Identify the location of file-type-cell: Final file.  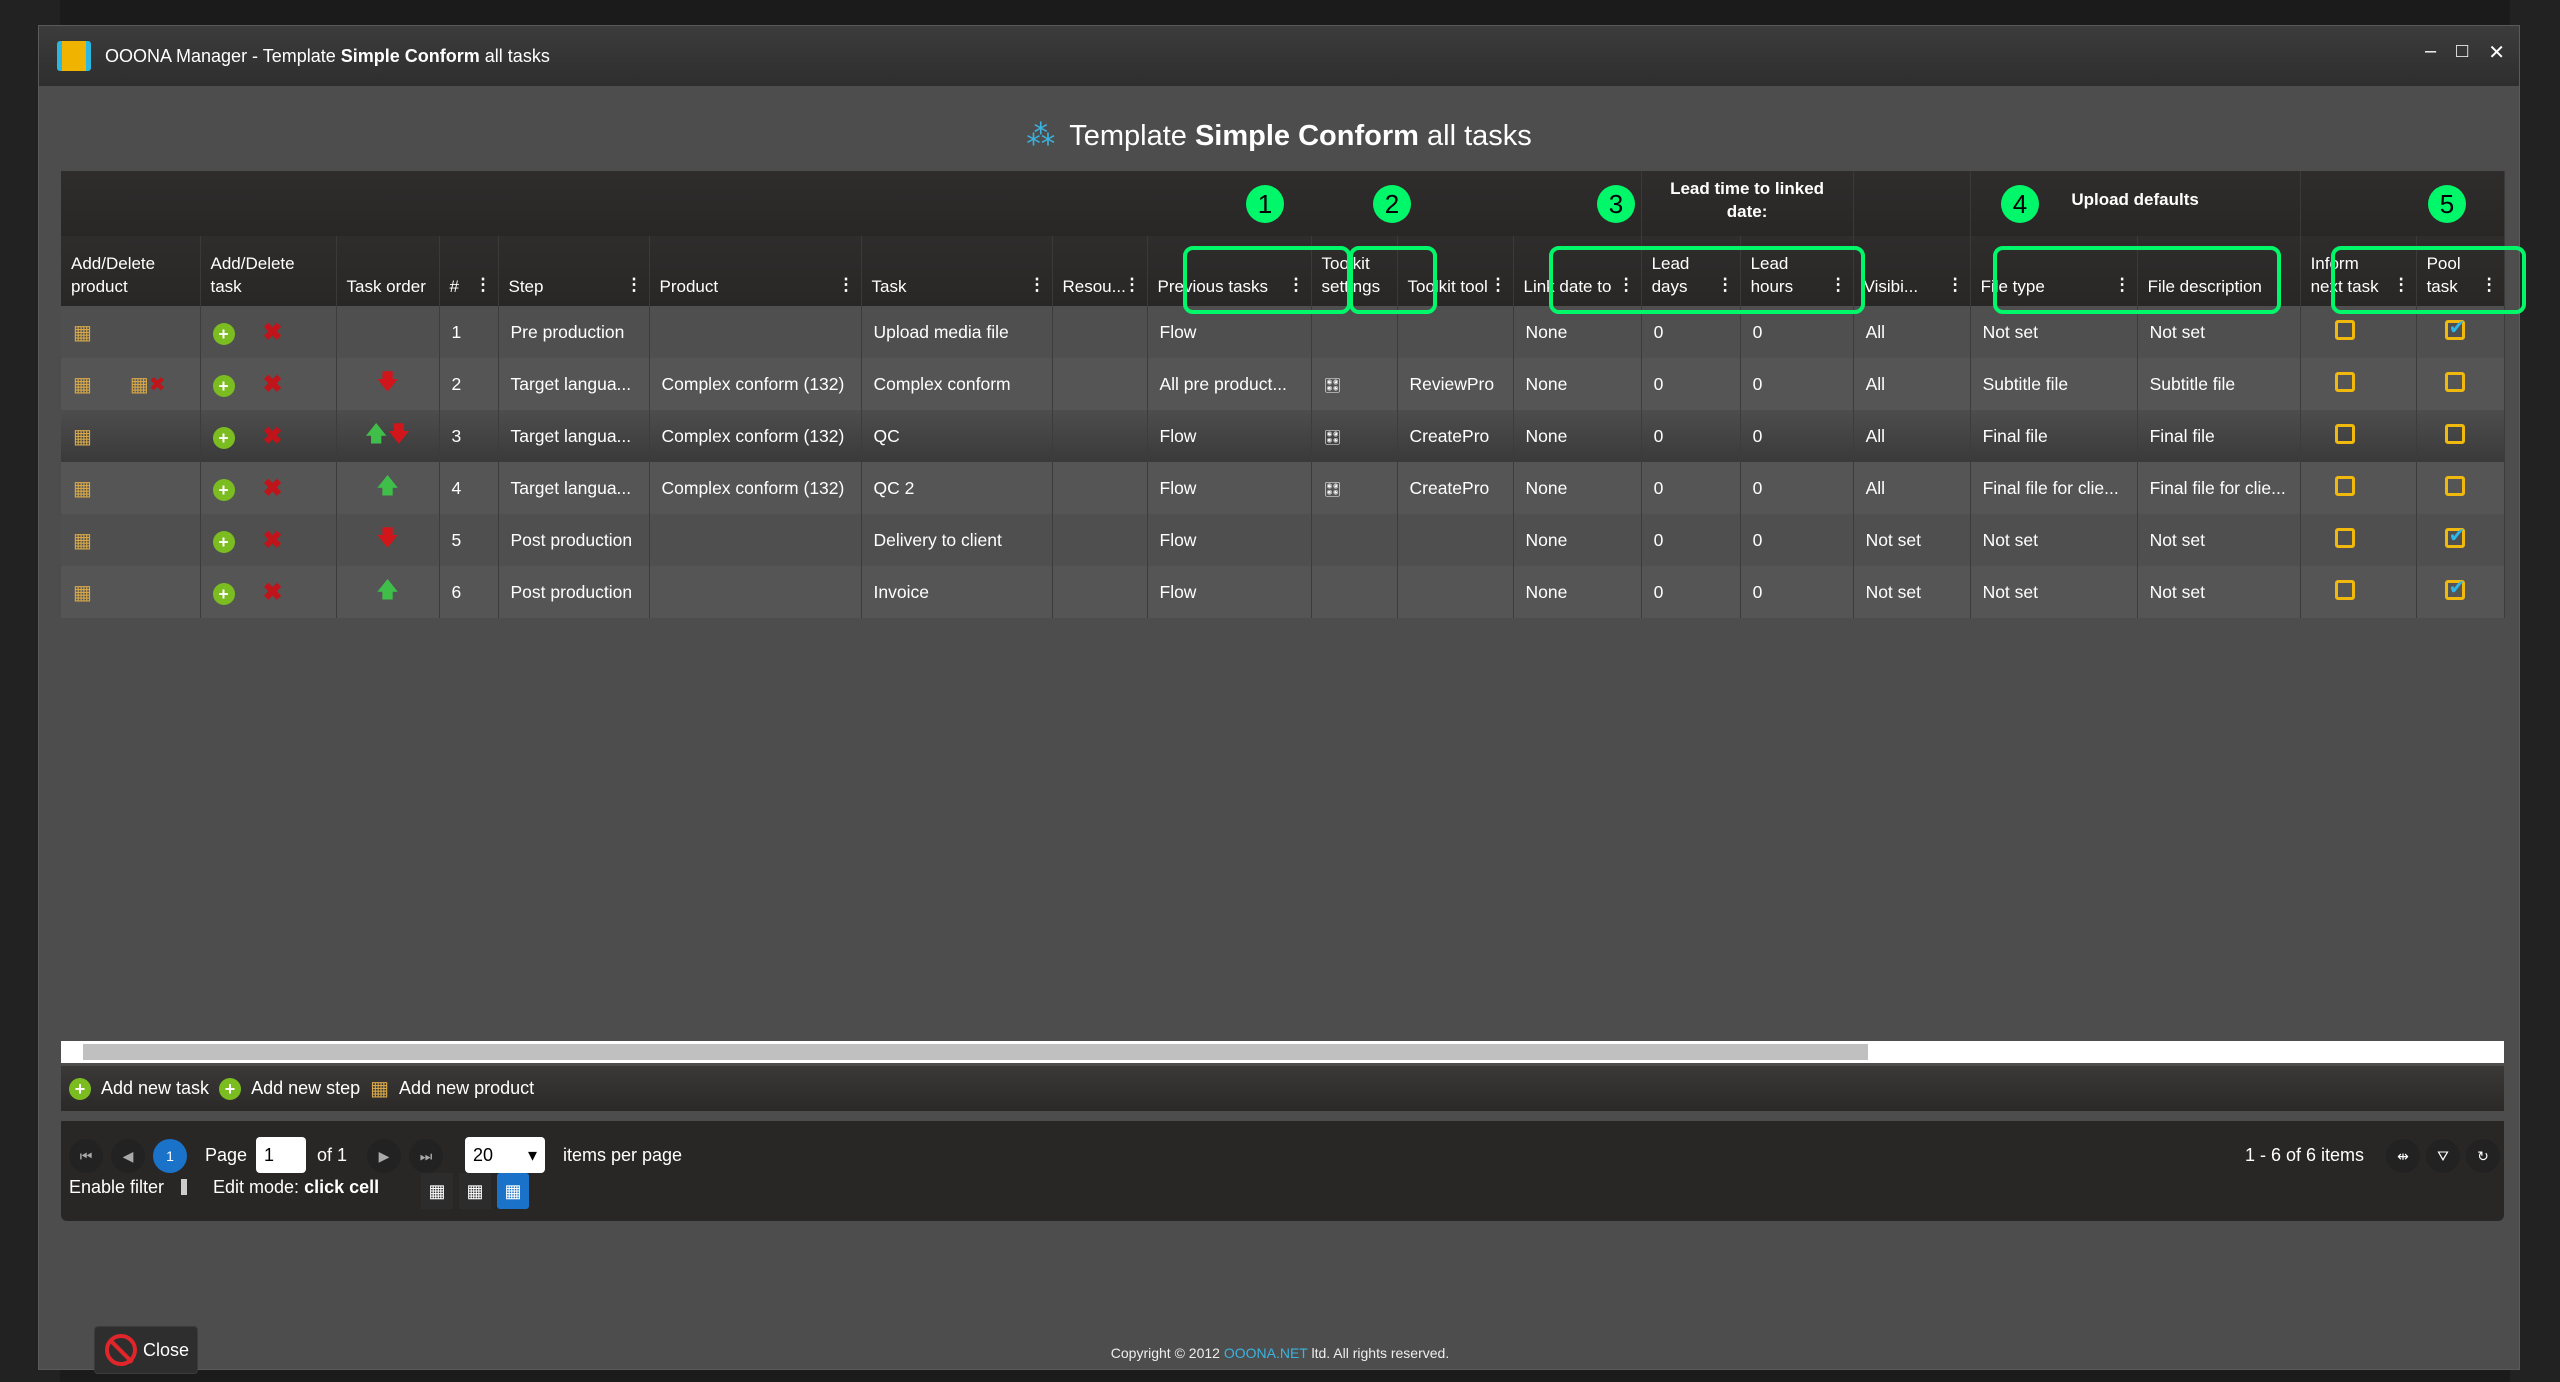
(2054, 436).